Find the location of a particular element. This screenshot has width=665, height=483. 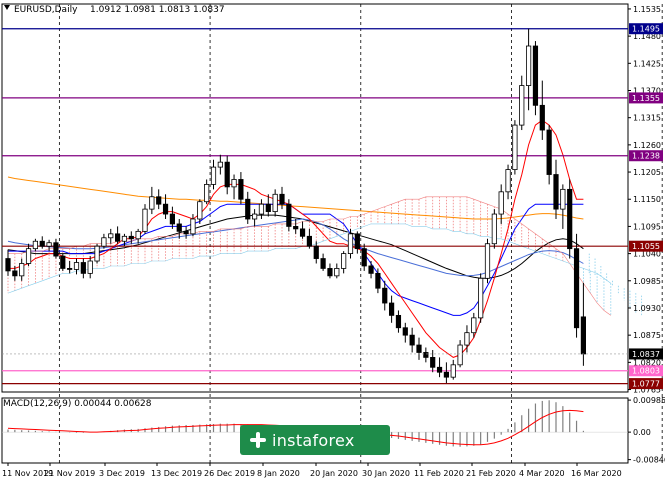

time-tick-label: 30 Jan 2020 is located at coordinates (386, 473).